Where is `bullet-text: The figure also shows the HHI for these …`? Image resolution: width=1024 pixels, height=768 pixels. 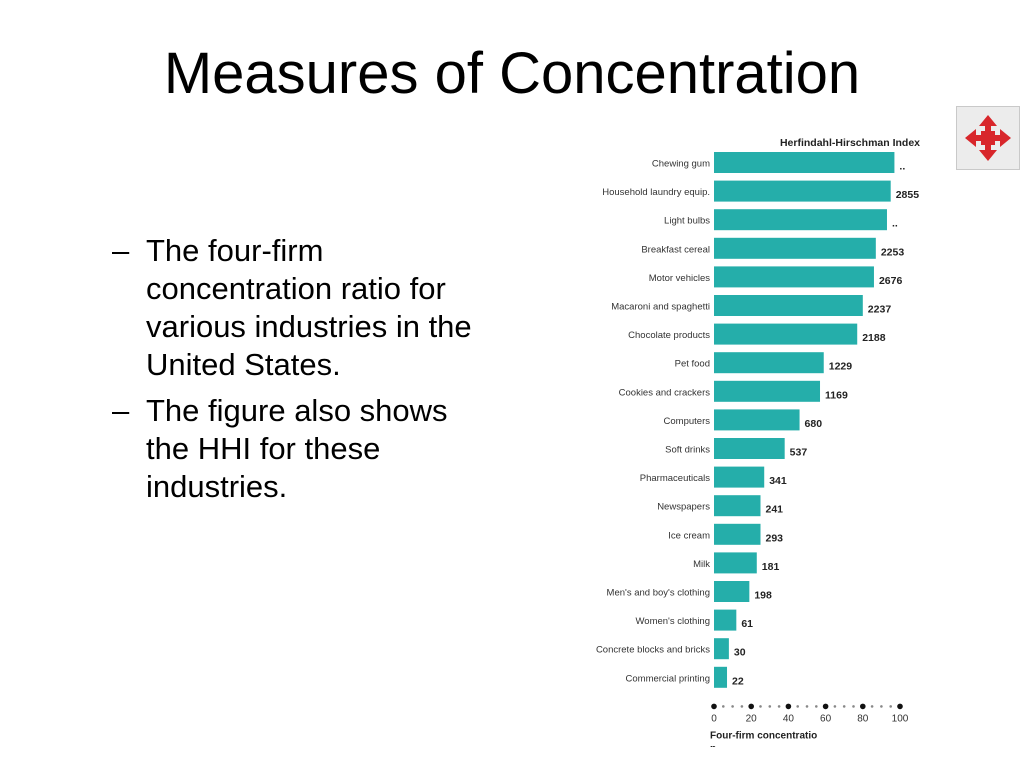
bullet-text: The figure also shows the HHI for these … is located at coordinates (297, 448).